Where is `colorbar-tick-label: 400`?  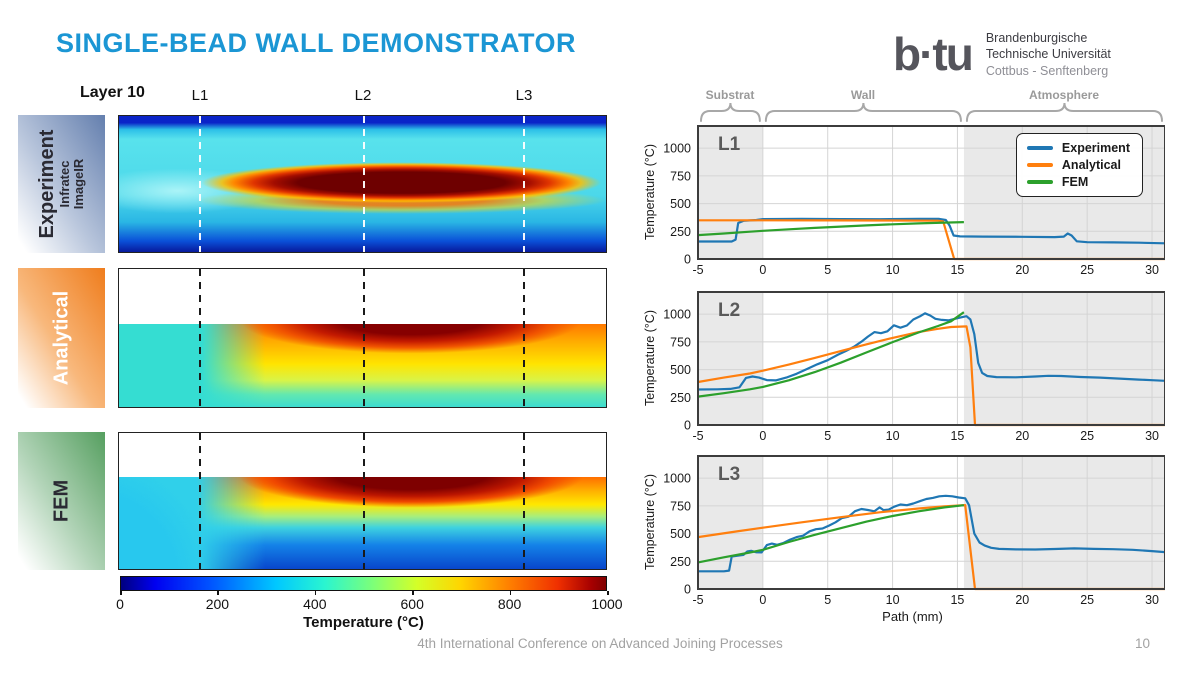 colorbar-tick-label: 400 is located at coordinates (315, 604).